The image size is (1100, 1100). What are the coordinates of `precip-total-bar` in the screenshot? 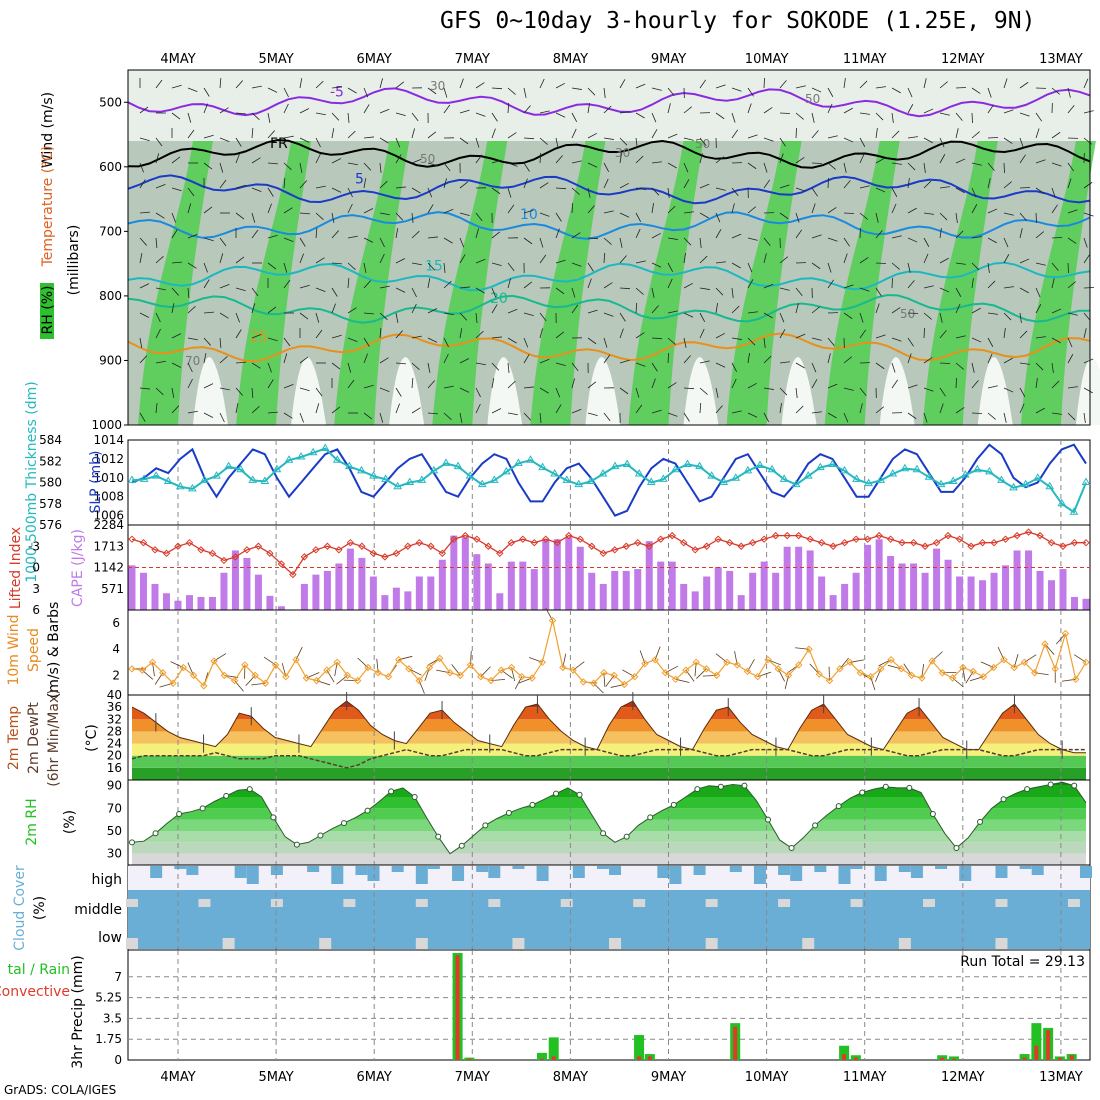 It's located at (1036, 1041).